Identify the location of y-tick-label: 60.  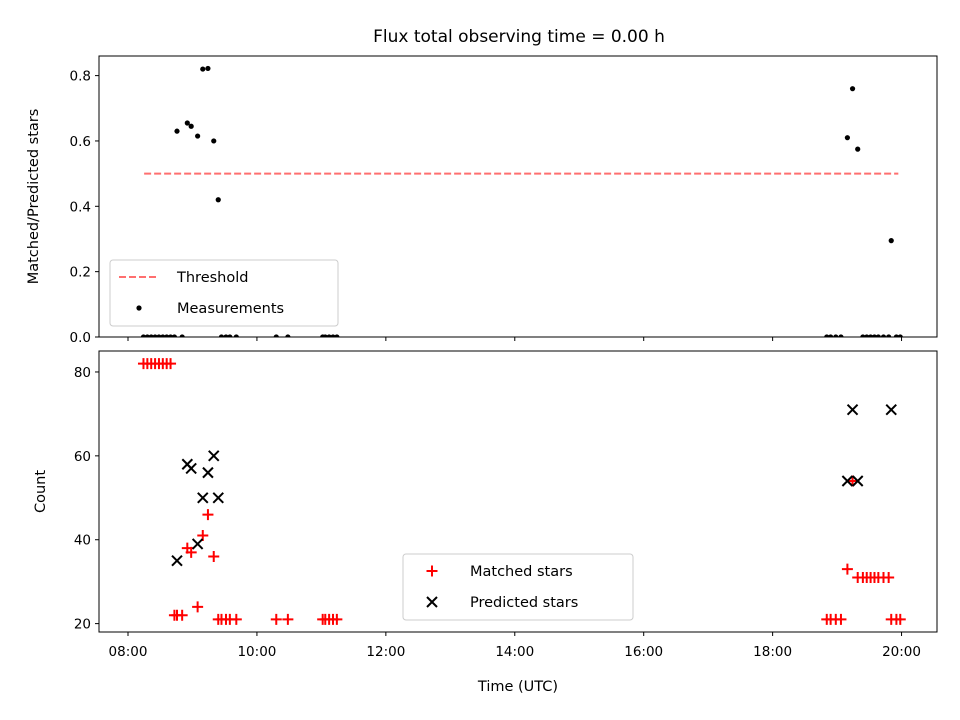
(82, 457).